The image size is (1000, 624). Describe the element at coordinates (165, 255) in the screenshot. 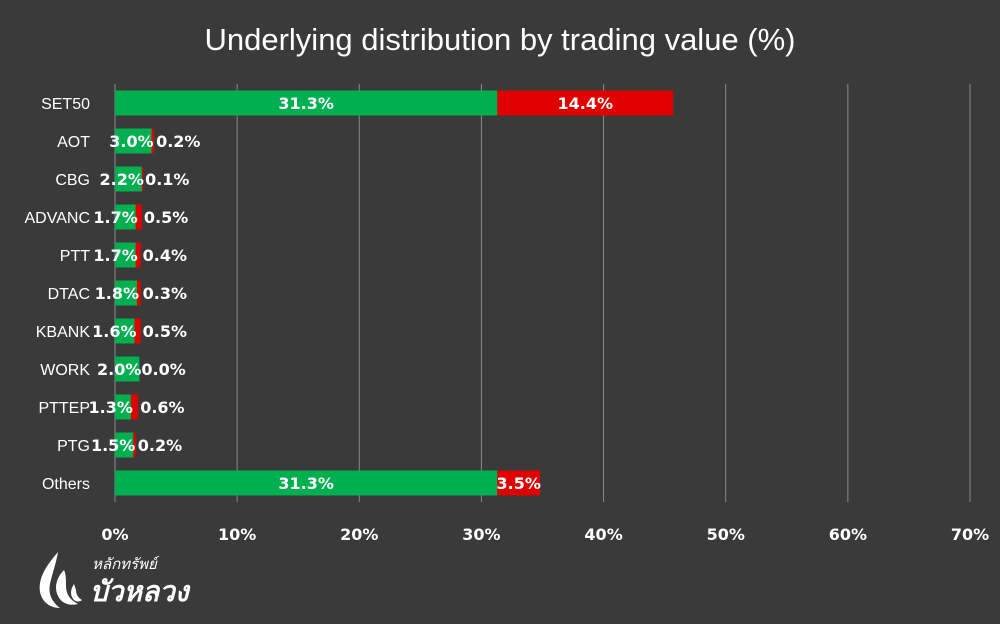

I see `data-label-red: 0.4%` at that location.